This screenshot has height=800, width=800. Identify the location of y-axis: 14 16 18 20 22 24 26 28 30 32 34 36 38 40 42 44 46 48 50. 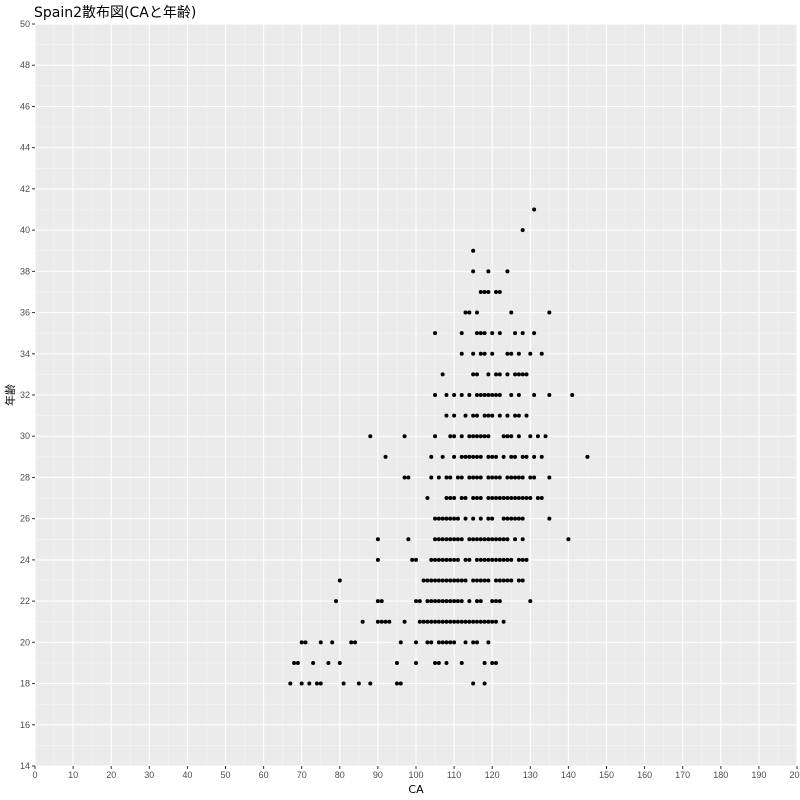
(27, 395).